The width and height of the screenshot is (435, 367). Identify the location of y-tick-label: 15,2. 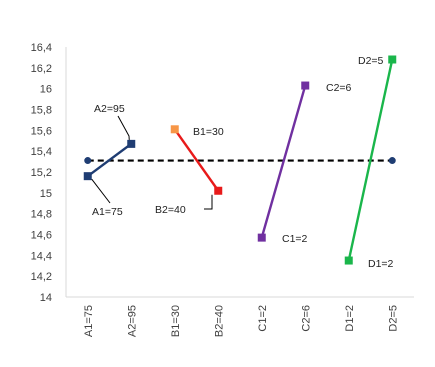
(41, 173).